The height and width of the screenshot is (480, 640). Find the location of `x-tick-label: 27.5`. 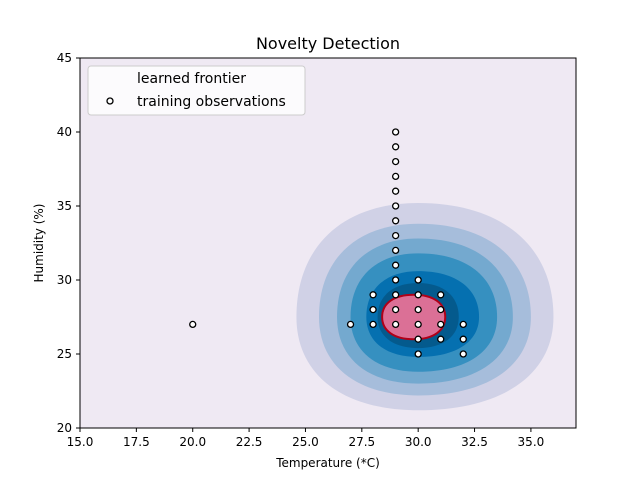

x-tick-label: 27.5 is located at coordinates (361, 442).